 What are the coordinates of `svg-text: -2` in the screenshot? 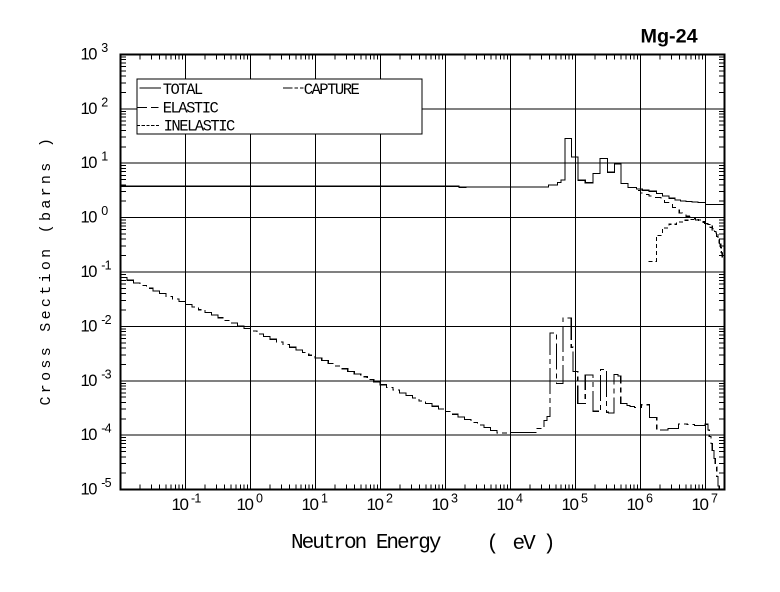 It's located at (106, 320).